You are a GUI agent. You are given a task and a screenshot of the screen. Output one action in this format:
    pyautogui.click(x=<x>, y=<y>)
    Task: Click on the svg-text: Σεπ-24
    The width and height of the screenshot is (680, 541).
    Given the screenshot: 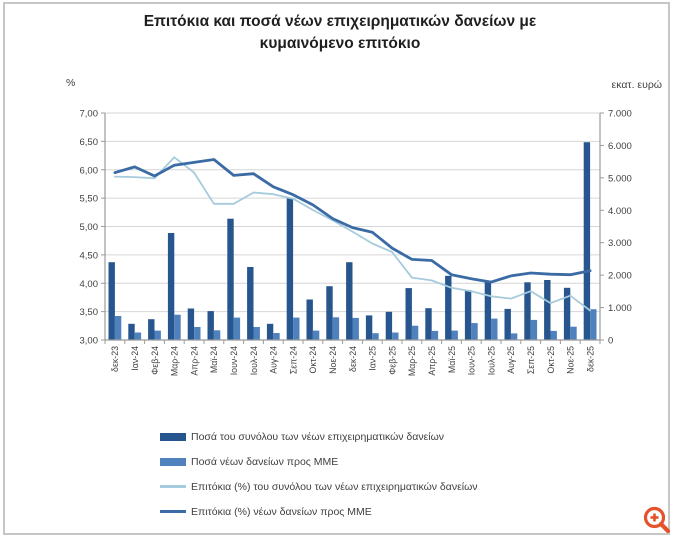 What is the action you would take?
    pyautogui.click(x=293, y=360)
    